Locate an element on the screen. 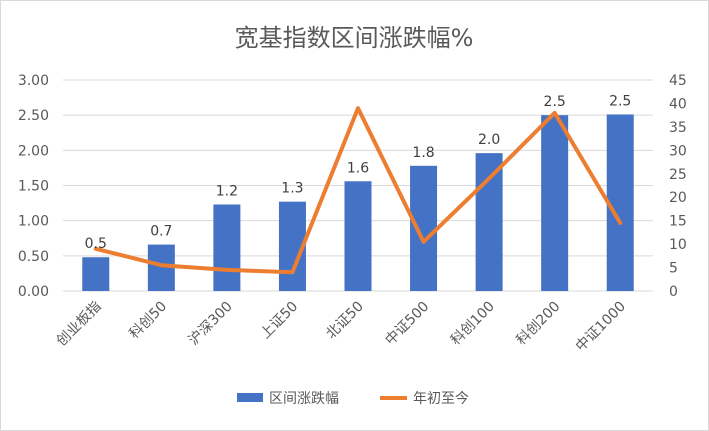 This screenshot has width=709, height=431. x-tick-label: 科创50 is located at coordinates (148, 321).